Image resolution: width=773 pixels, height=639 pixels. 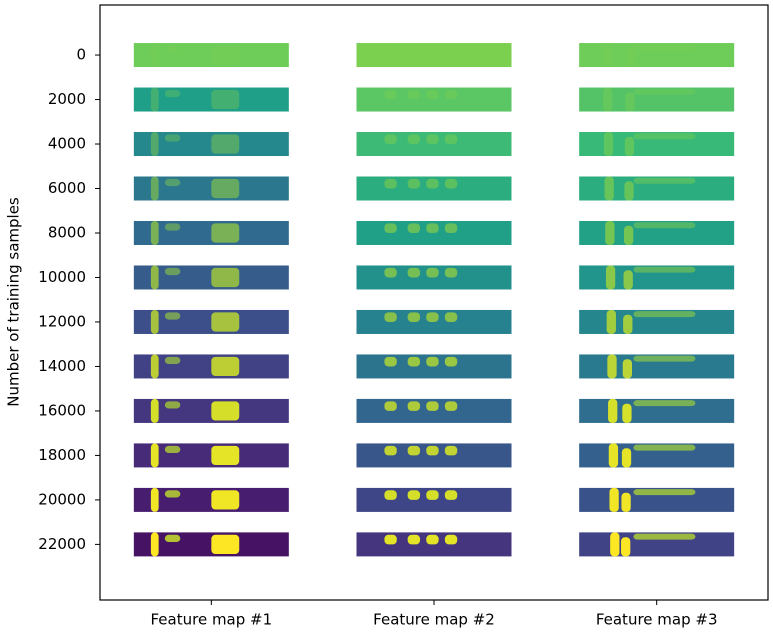 What do you see at coordinates (62, 544) in the screenshot?
I see `y-tick-label: 22000` at bounding box center [62, 544].